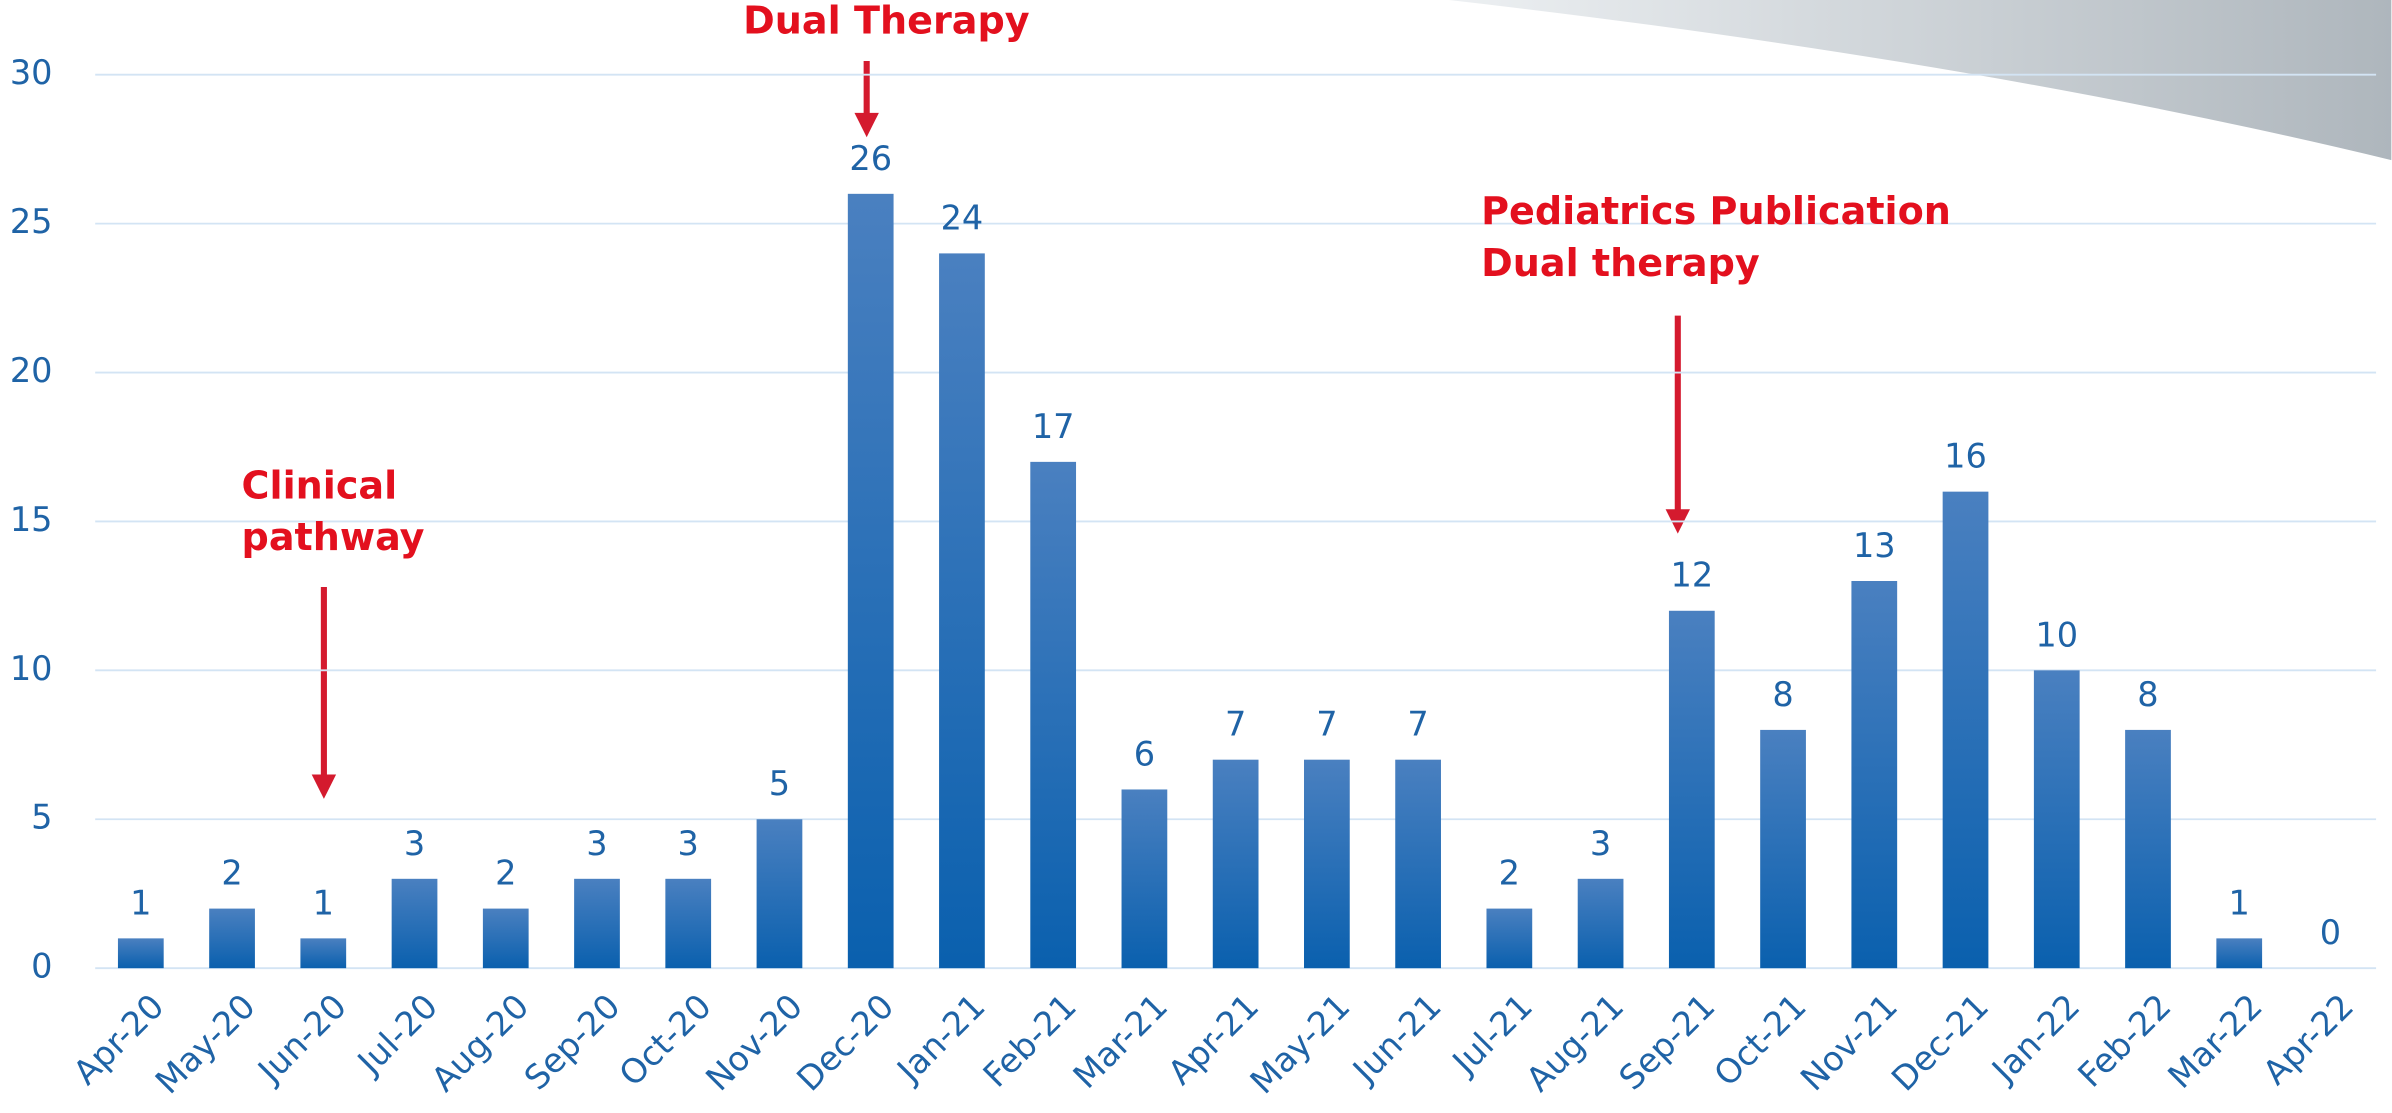 This screenshot has height=1113, width=2392. I want to click on x-tick-label: Nov-20, so click(754, 1042).